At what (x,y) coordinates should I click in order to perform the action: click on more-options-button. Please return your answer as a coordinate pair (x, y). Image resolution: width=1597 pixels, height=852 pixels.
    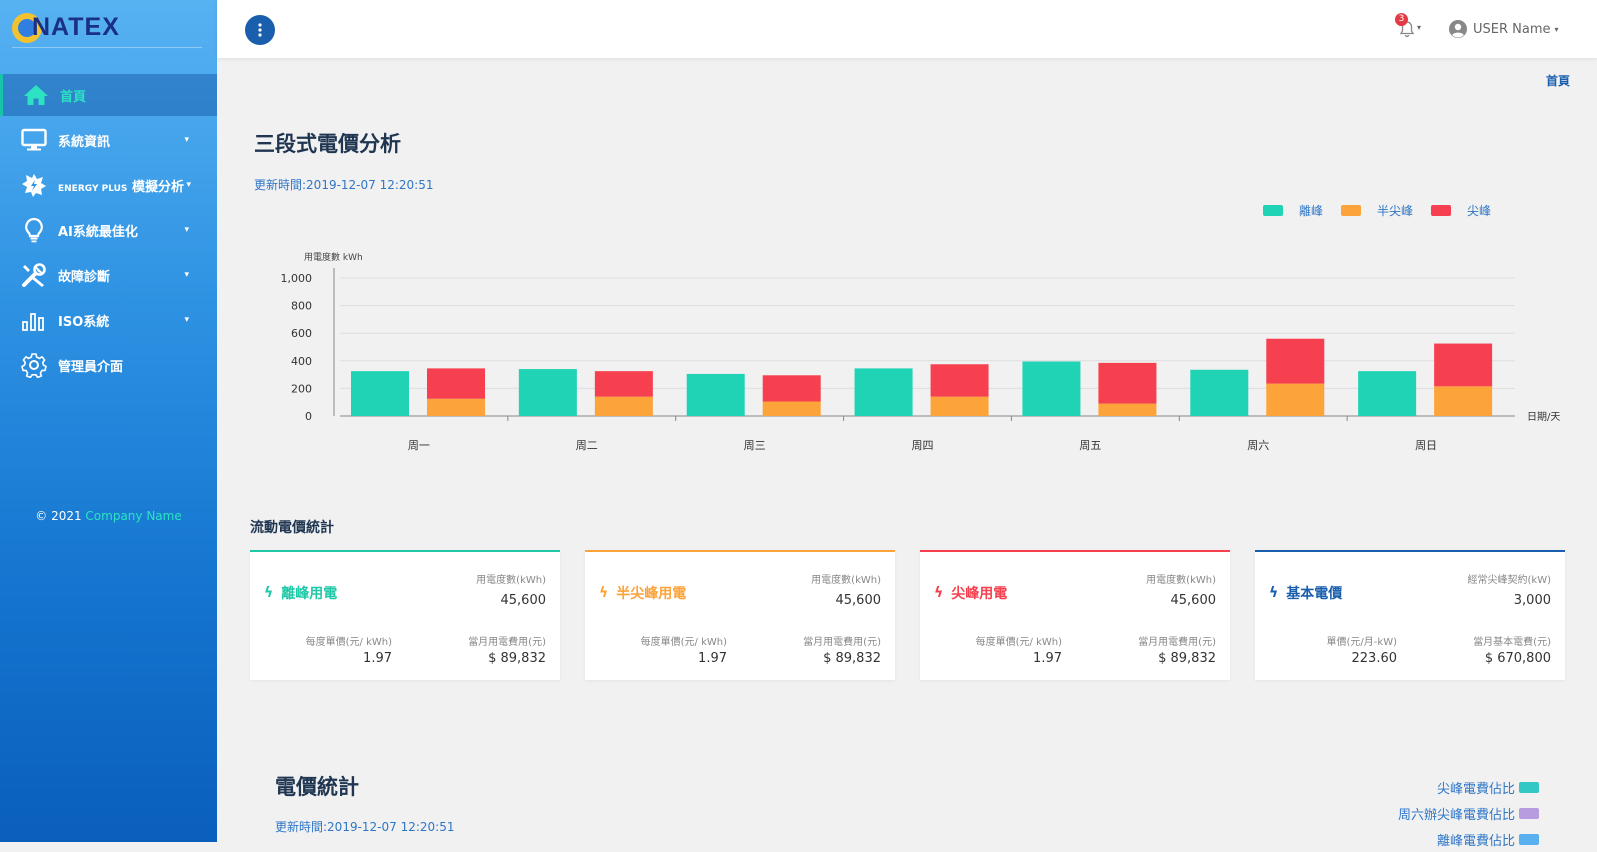
    Looking at the image, I should click on (260, 30).